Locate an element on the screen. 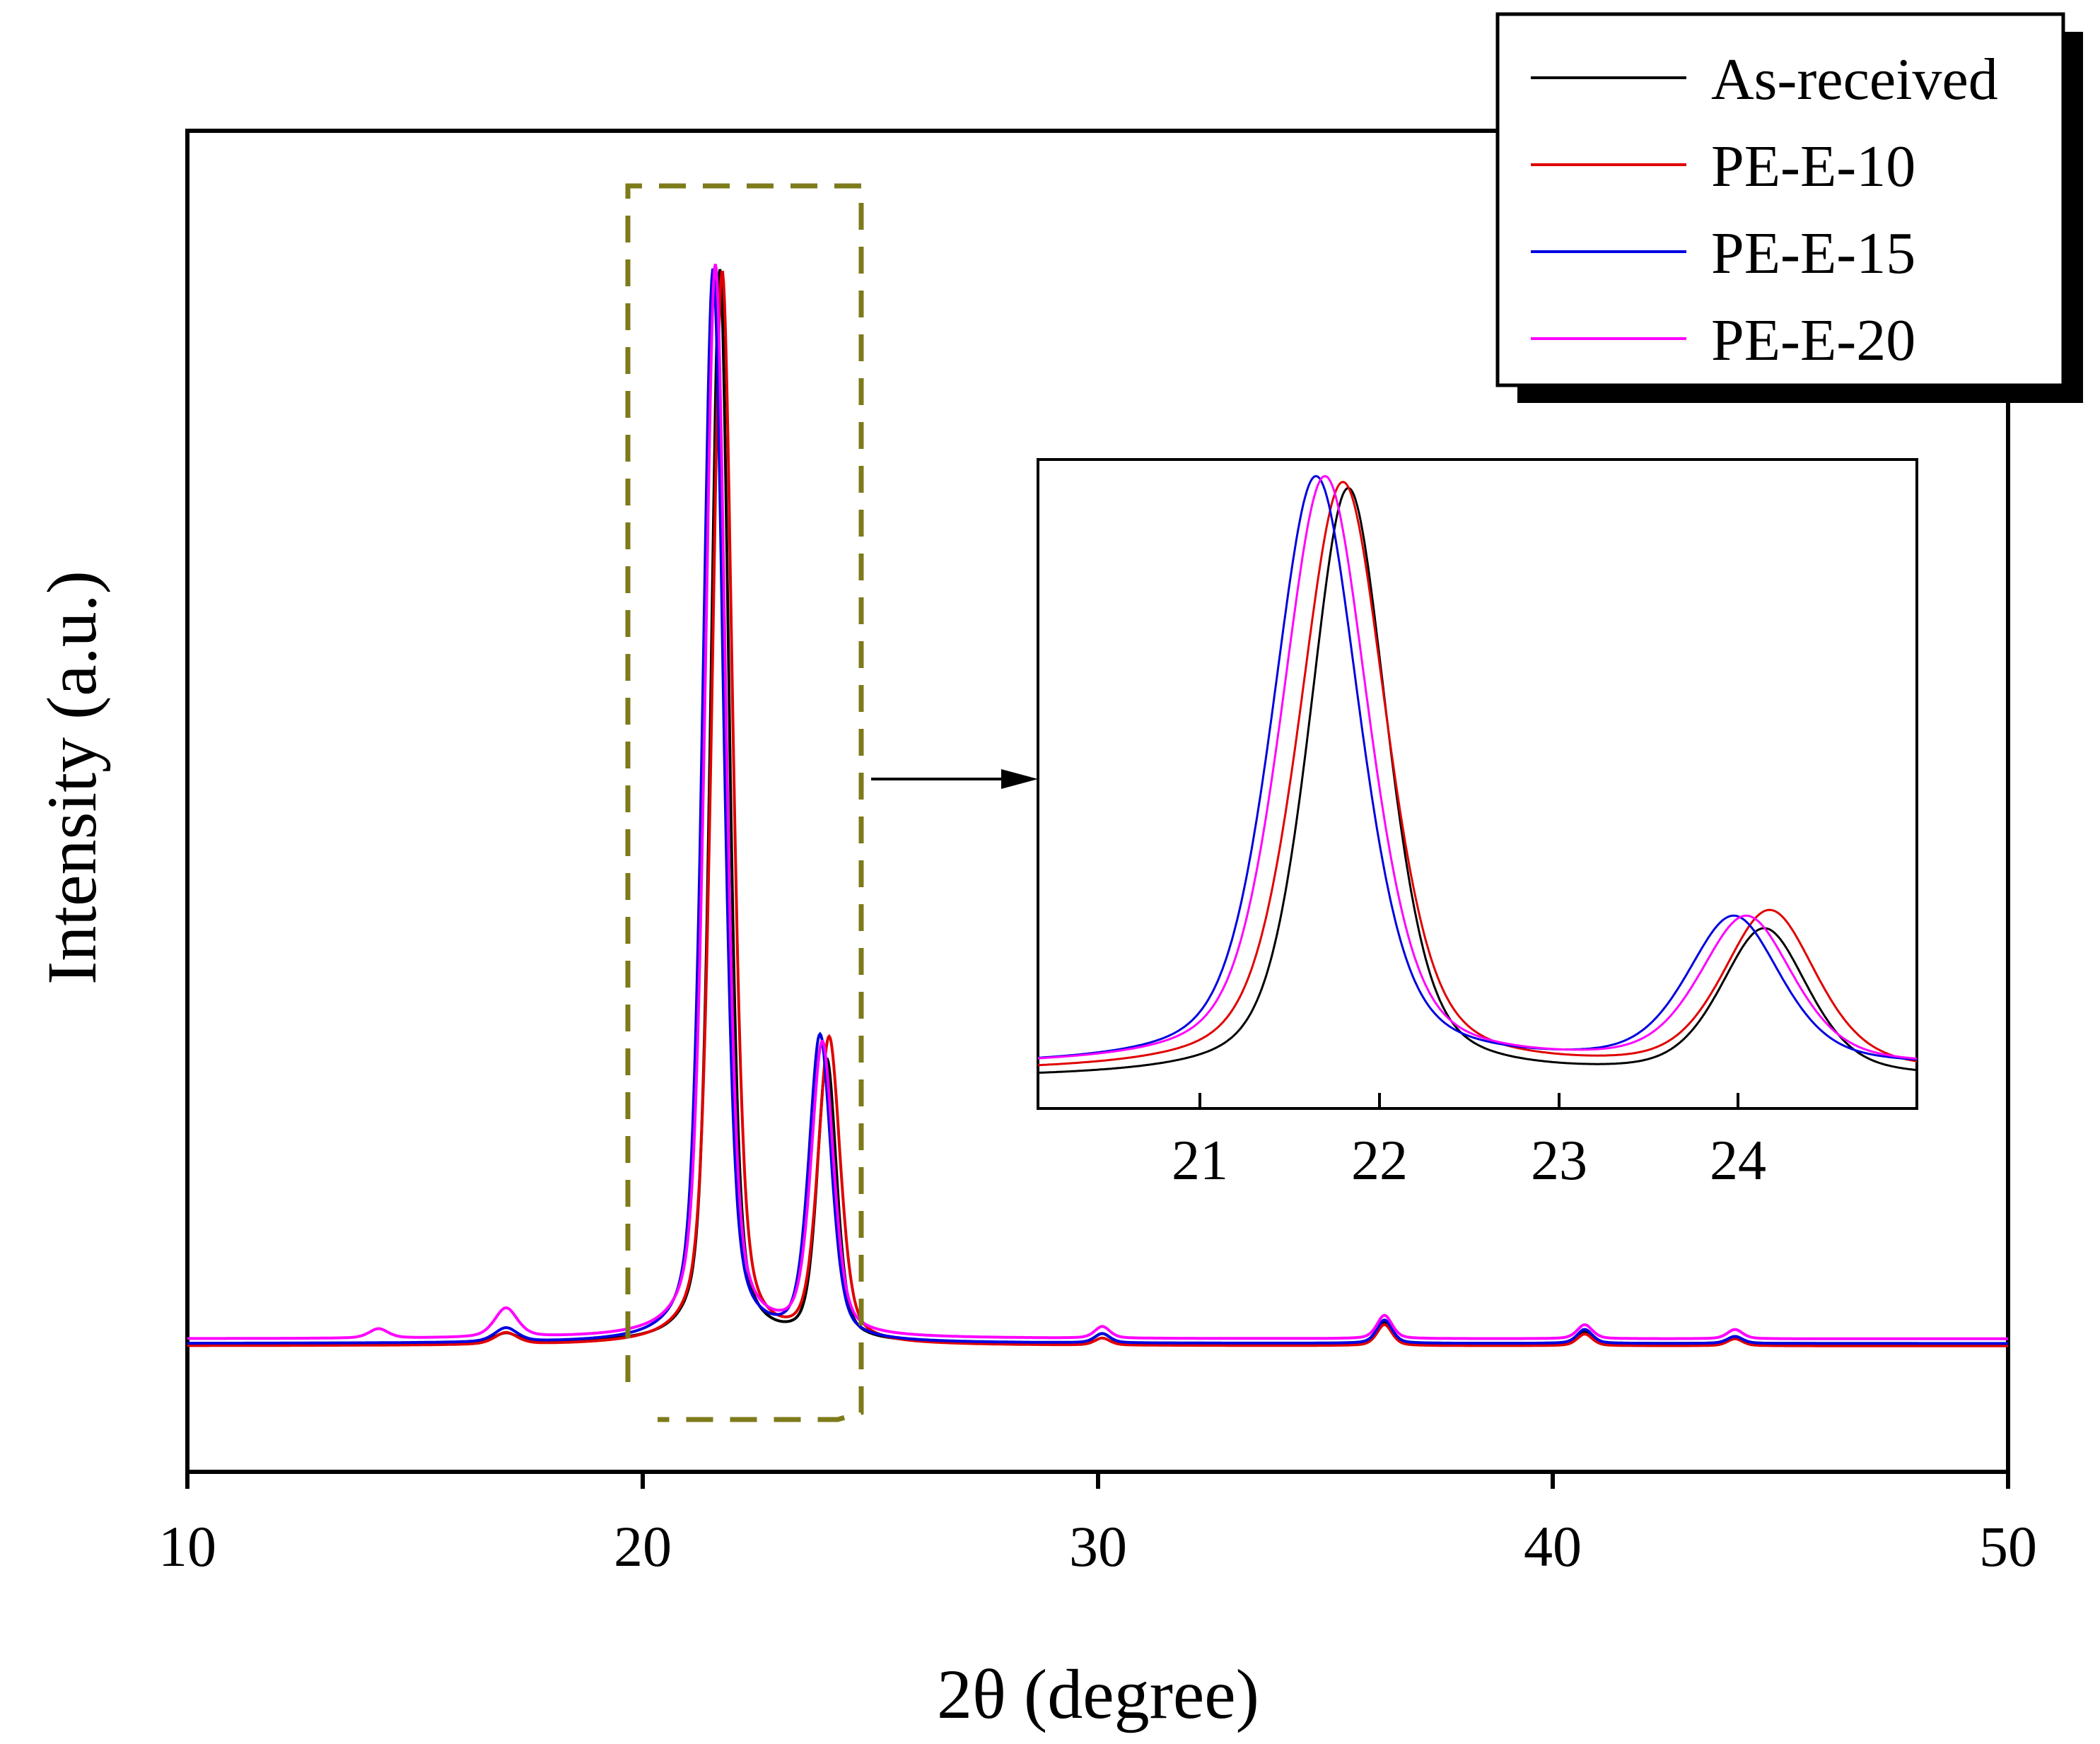  main-x-tick-labels: 10 20 30 40 50 is located at coordinates (1097, 1546).